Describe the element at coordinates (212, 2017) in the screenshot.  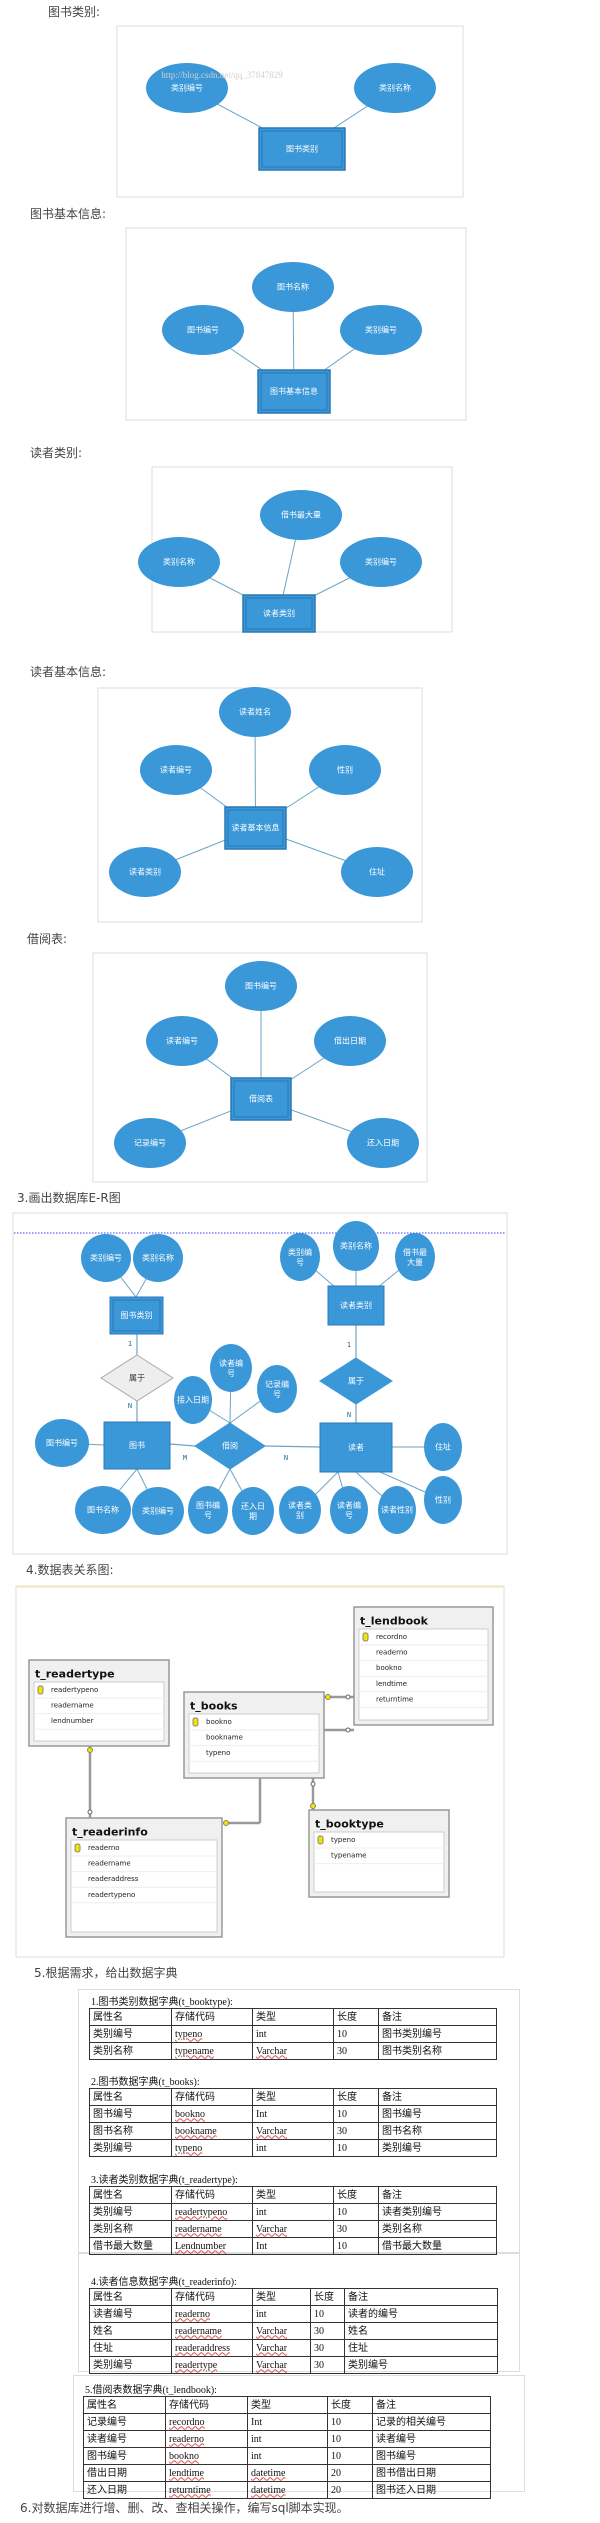
I see `header-cell: 存储代码` at that location.